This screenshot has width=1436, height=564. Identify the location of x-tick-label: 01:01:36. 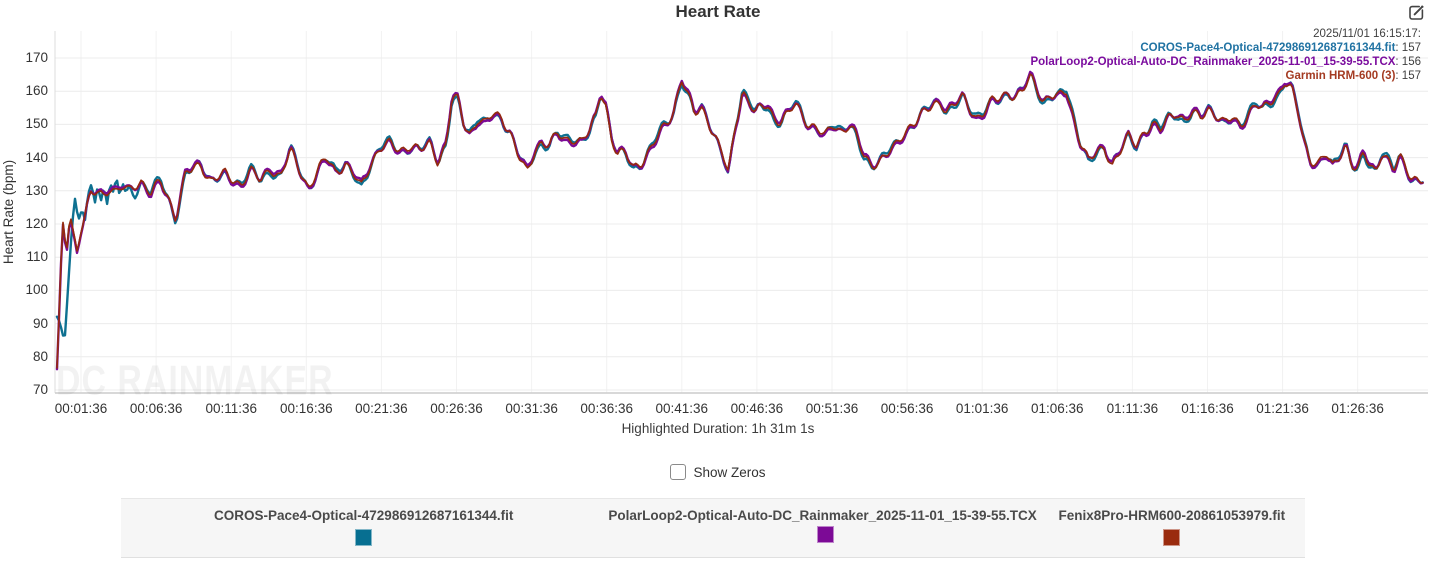
(982, 408).